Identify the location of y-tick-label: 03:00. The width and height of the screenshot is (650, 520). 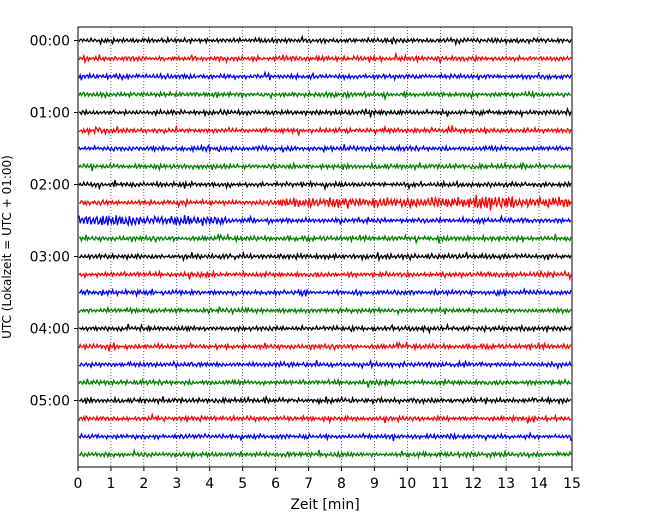
(50, 258).